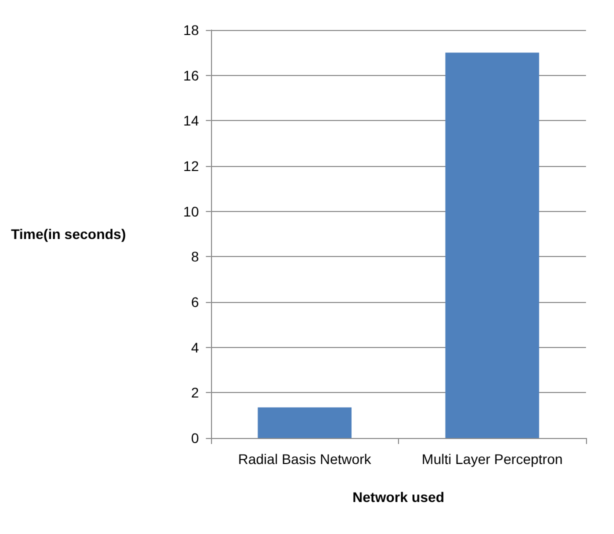 This screenshot has width=614, height=534. What do you see at coordinates (398, 497) in the screenshot?
I see `x-axis-title: Network used` at bounding box center [398, 497].